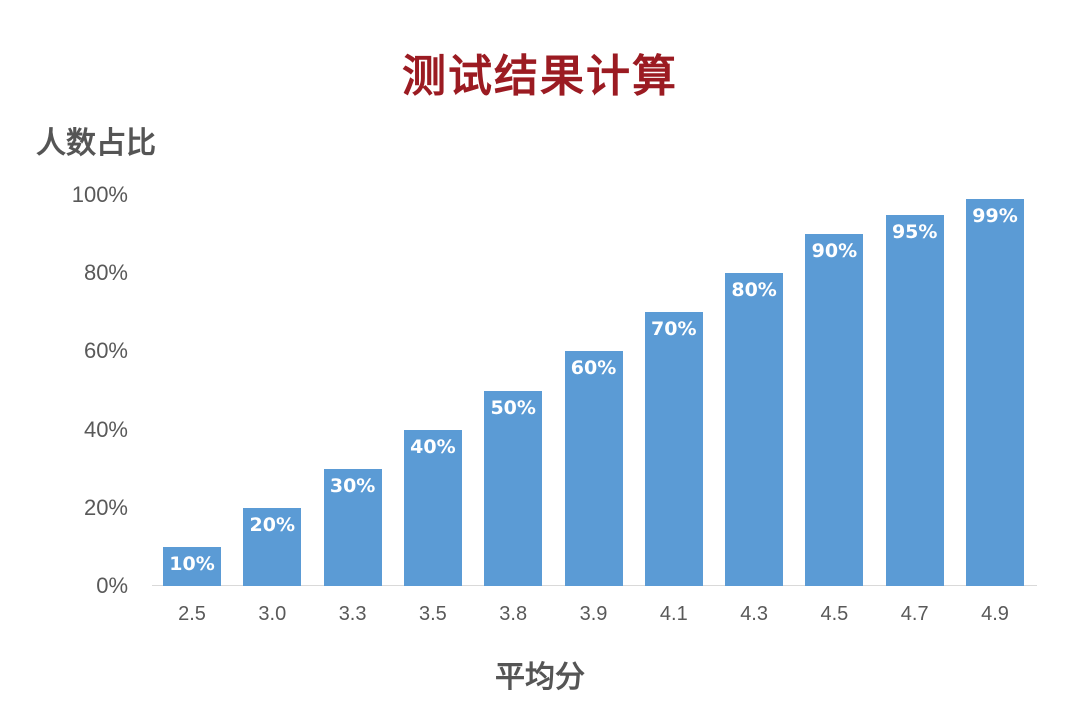 This screenshot has width=1080, height=720. Describe the element at coordinates (995, 614) in the screenshot. I see `x-tick-label: 4.9` at that location.